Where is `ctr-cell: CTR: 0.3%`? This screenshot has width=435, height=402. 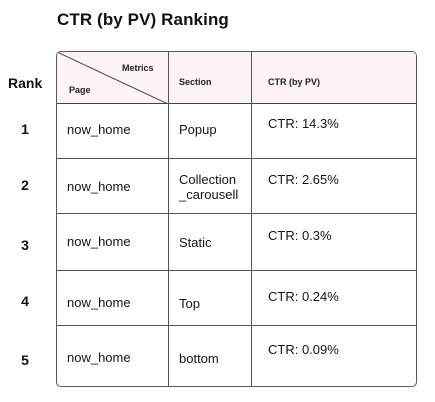 ctr-cell: CTR: 0.3% is located at coordinates (300, 235).